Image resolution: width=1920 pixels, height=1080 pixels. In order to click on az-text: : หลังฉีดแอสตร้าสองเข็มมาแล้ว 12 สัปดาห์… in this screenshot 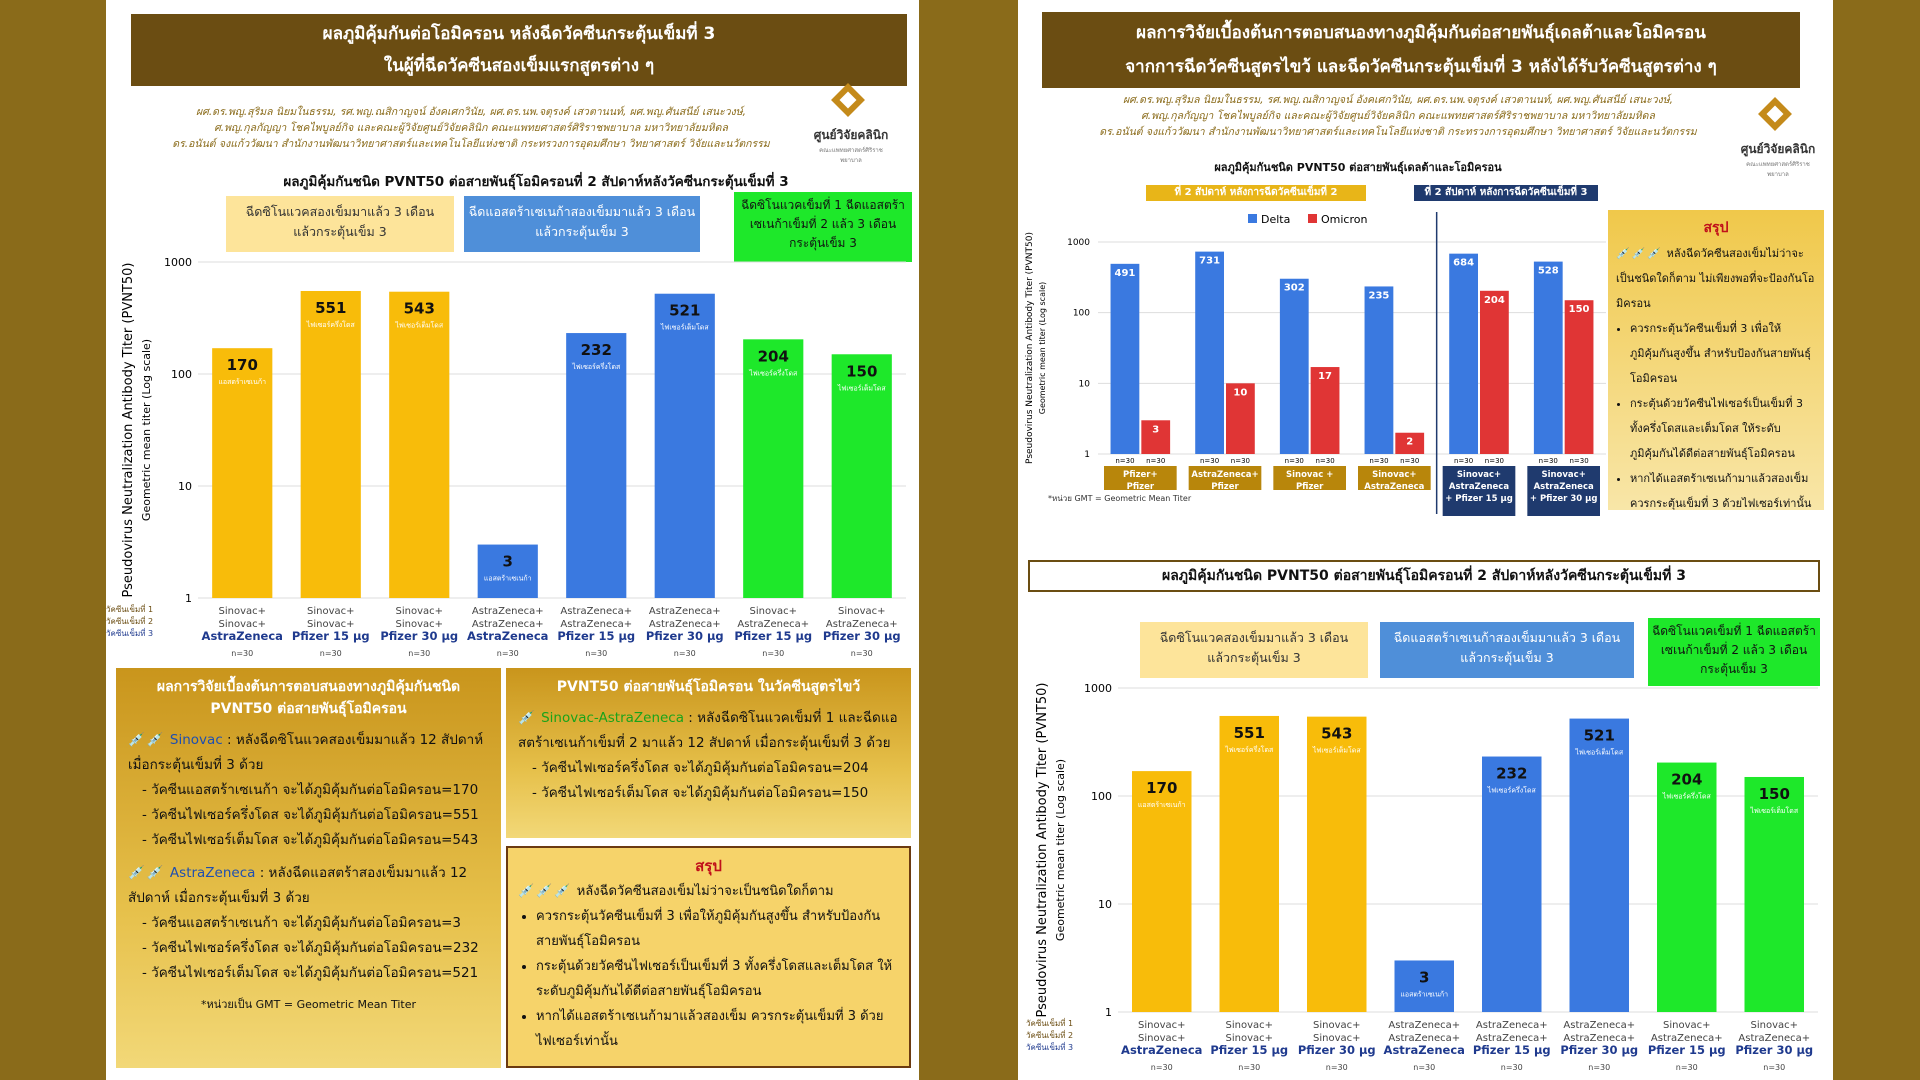, I will do `click(298, 885)`.